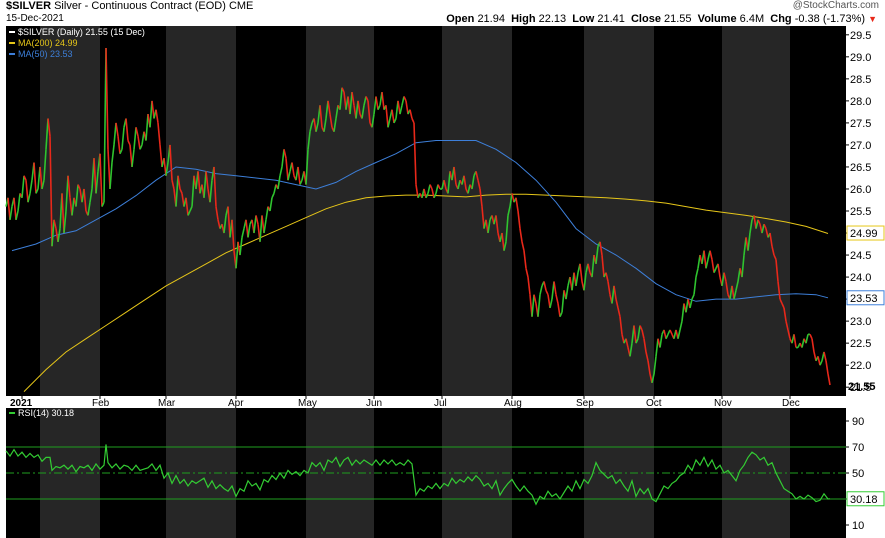 The image size is (885, 538). I want to click on symbol-ticker: $SILVER, so click(29, 6).